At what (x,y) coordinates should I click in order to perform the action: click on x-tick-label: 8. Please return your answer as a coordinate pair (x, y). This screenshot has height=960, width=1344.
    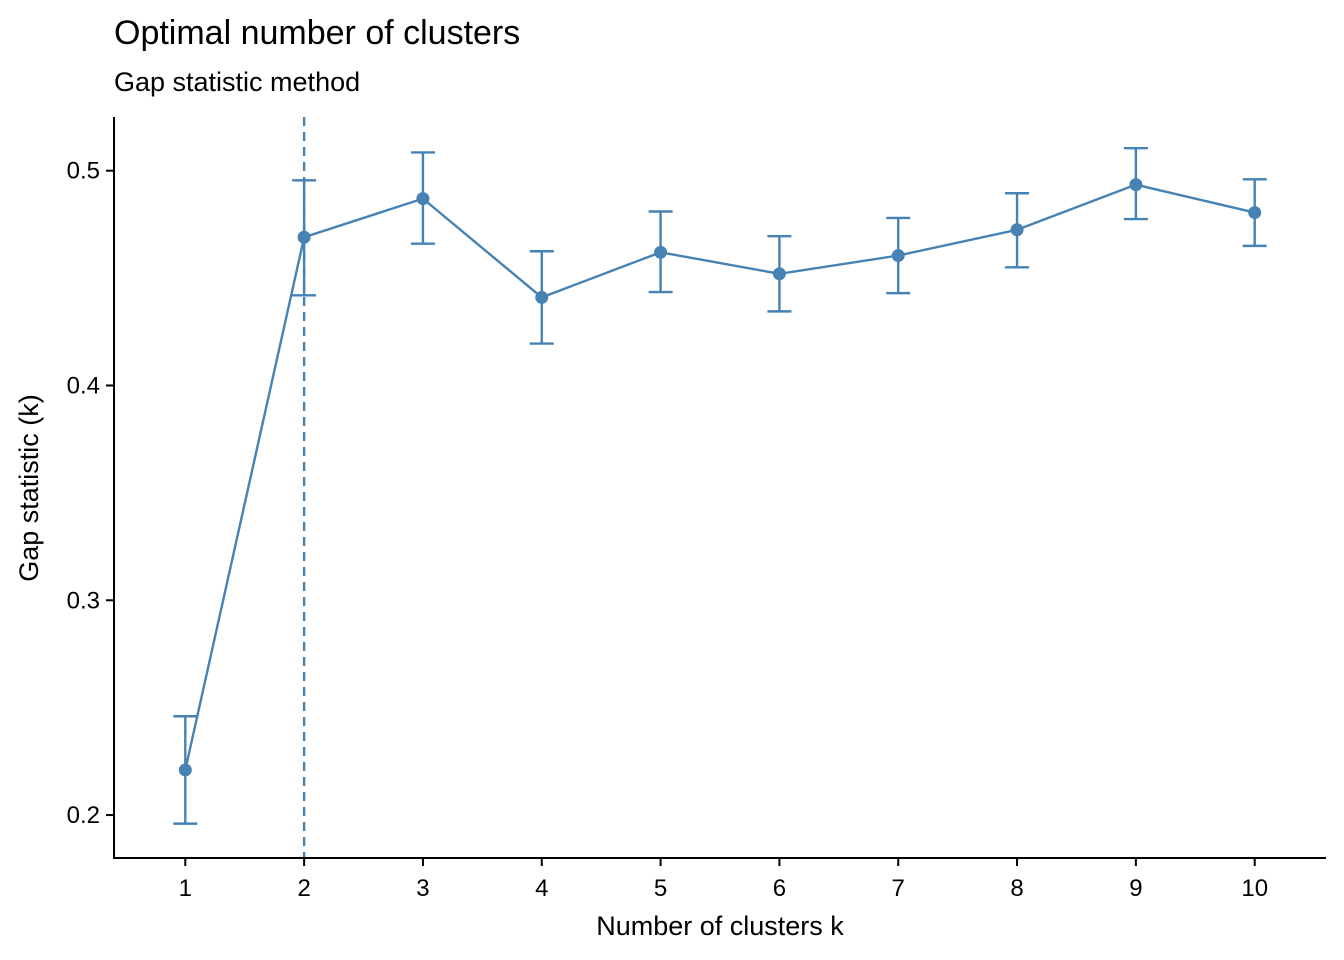
    Looking at the image, I should click on (1016, 888).